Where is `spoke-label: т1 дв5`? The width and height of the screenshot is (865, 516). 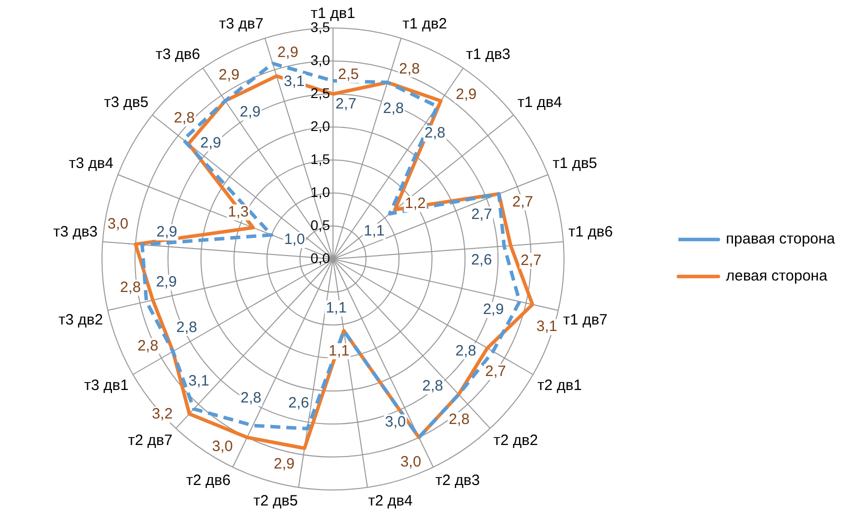 spoke-label: т1 дв5 is located at coordinates (575, 163).